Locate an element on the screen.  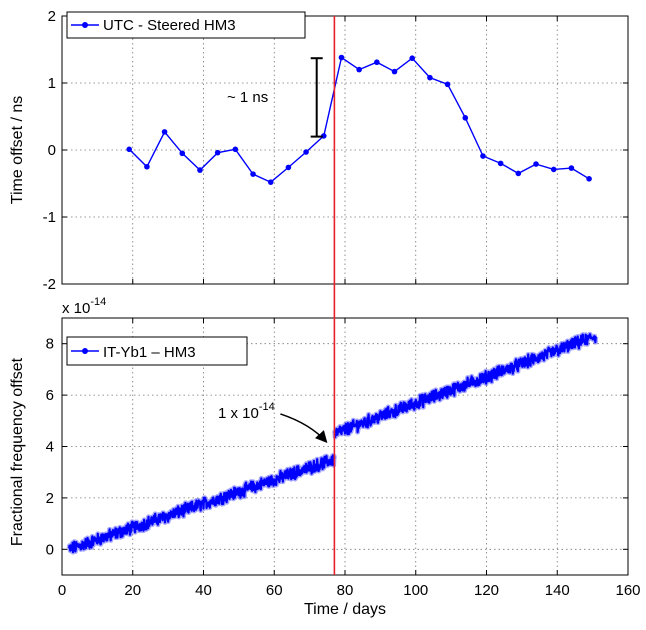
top-y-tick-label: 0 is located at coordinates (52, 150).